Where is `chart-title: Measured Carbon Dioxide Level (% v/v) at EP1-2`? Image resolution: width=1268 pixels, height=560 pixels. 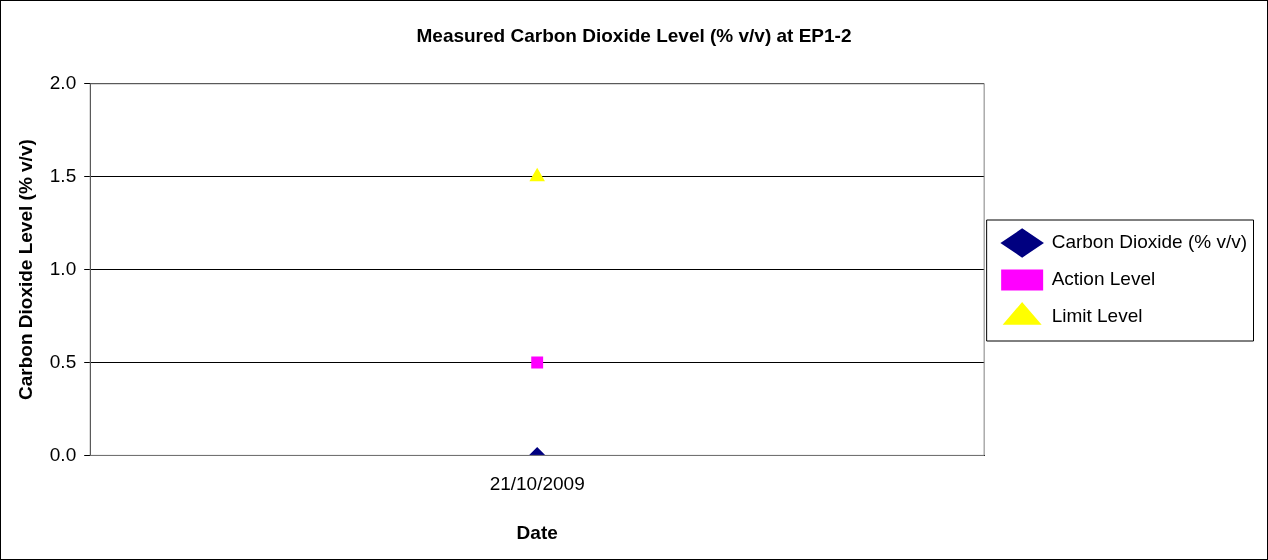
chart-title: Measured Carbon Dioxide Level (% v/v) at EP1-2 is located at coordinates (634, 35).